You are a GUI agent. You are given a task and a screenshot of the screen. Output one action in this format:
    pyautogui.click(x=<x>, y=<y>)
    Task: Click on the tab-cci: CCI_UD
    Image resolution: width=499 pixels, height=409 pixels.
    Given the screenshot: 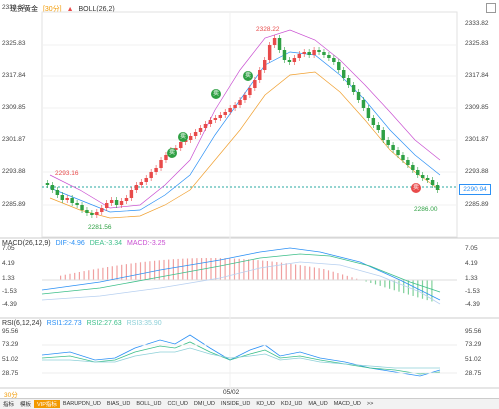 What is the action you would take?
    pyautogui.click(x=177, y=404)
    